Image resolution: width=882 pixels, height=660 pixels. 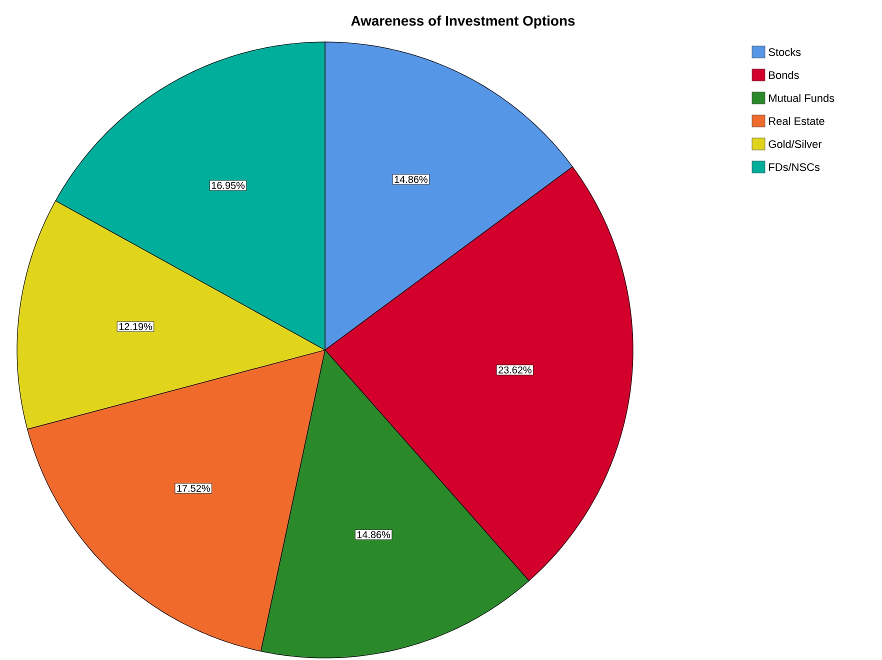 I want to click on data-label: 16.95%, so click(x=228, y=185).